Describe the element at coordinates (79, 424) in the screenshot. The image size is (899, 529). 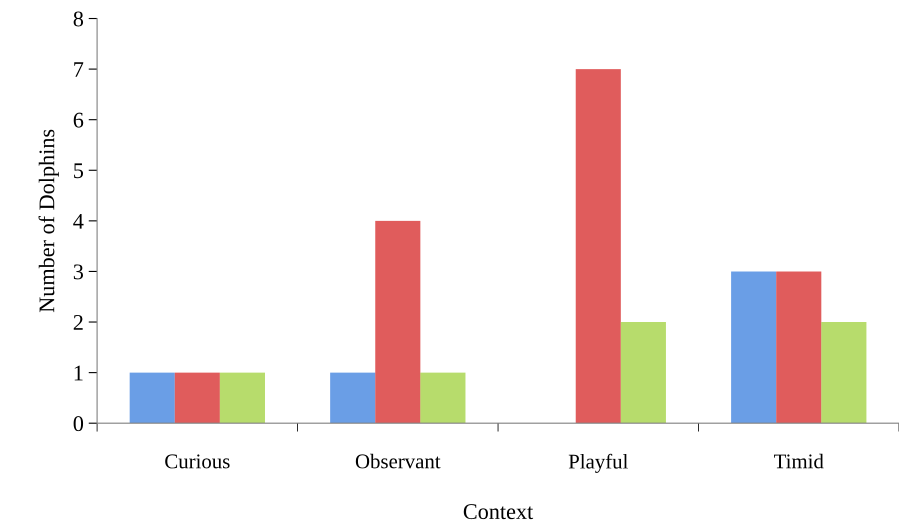
I see `y-tick-label: 0` at that location.